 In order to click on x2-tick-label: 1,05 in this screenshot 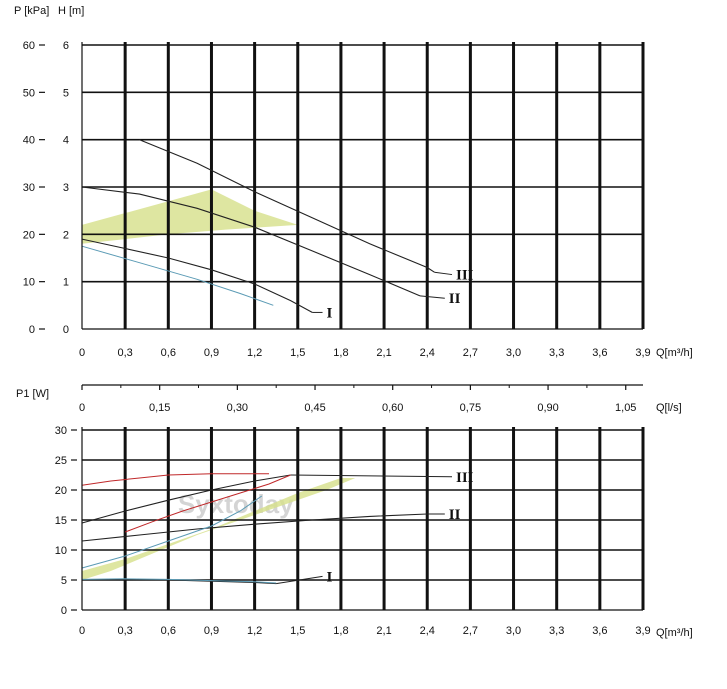, I will do `click(625, 408)`.